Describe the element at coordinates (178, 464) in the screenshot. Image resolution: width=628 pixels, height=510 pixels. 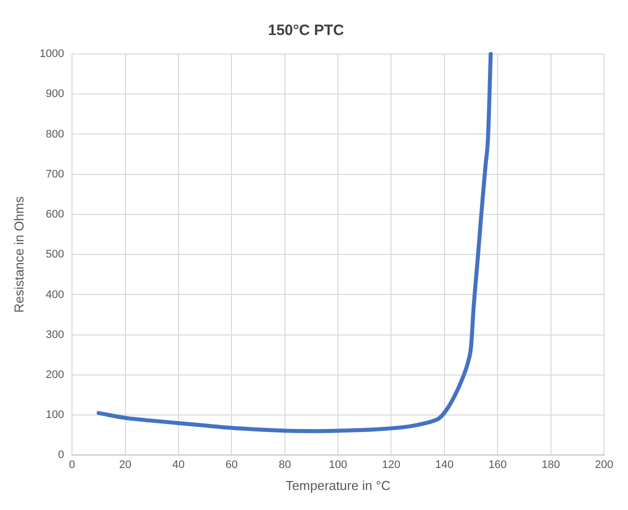
I see `x-tick-label: 40` at that location.